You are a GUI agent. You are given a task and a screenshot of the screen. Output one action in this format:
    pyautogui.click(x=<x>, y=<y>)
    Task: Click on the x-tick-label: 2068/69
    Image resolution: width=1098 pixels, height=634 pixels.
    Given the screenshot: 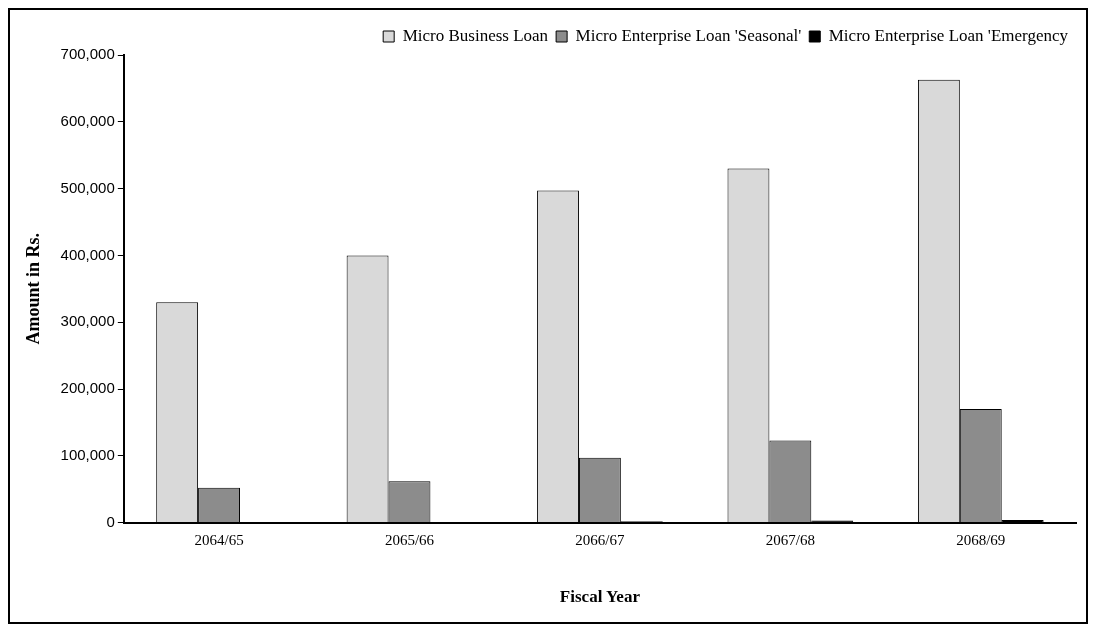 What is the action you would take?
    pyautogui.click(x=981, y=539)
    